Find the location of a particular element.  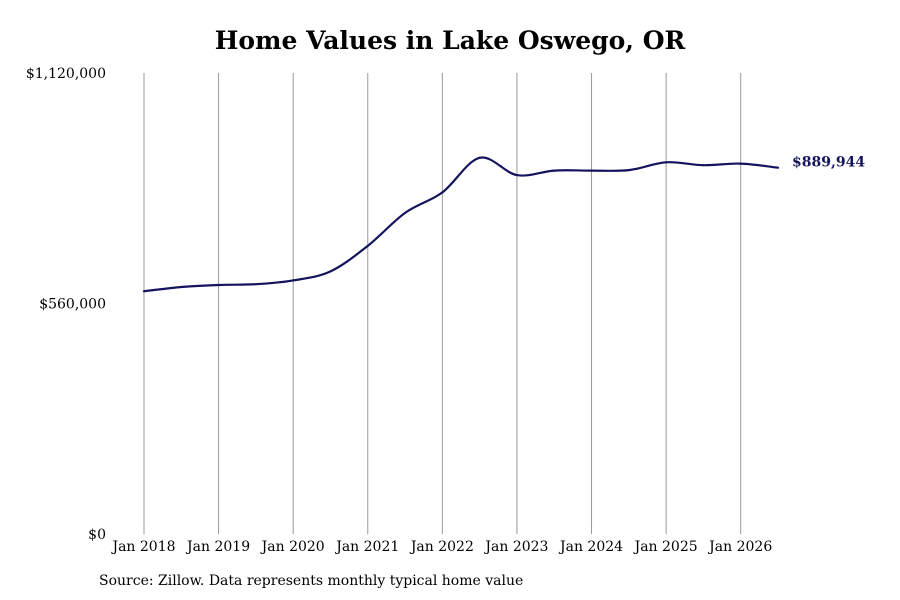

x-tick-label: Jan 2019 is located at coordinates (217, 547).